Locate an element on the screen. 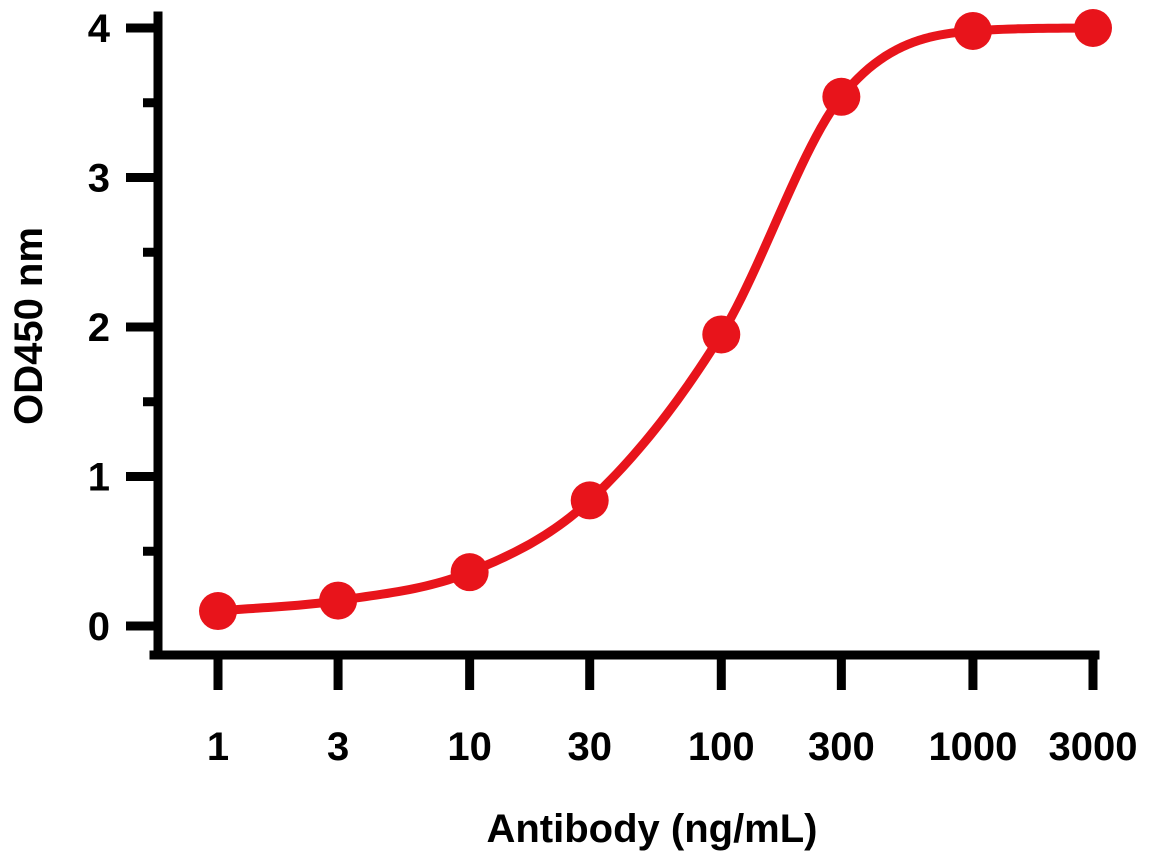  y-tick-label: 3 is located at coordinates (99, 179).